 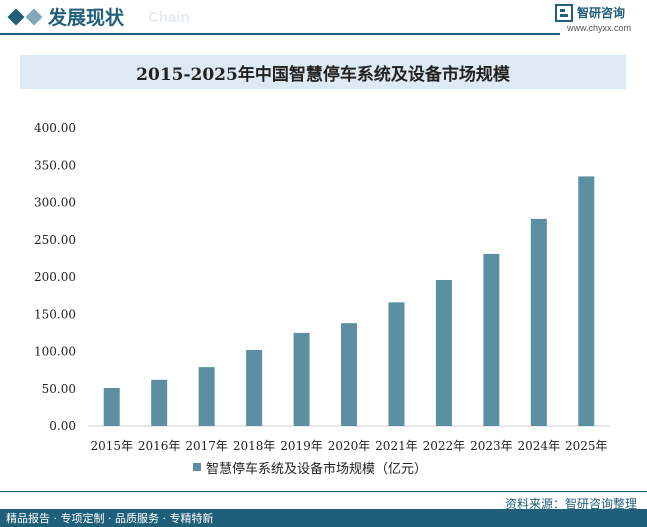 What do you see at coordinates (570, 504) in the screenshot?
I see `source-note: 资料来源：智研咨询整理` at bounding box center [570, 504].